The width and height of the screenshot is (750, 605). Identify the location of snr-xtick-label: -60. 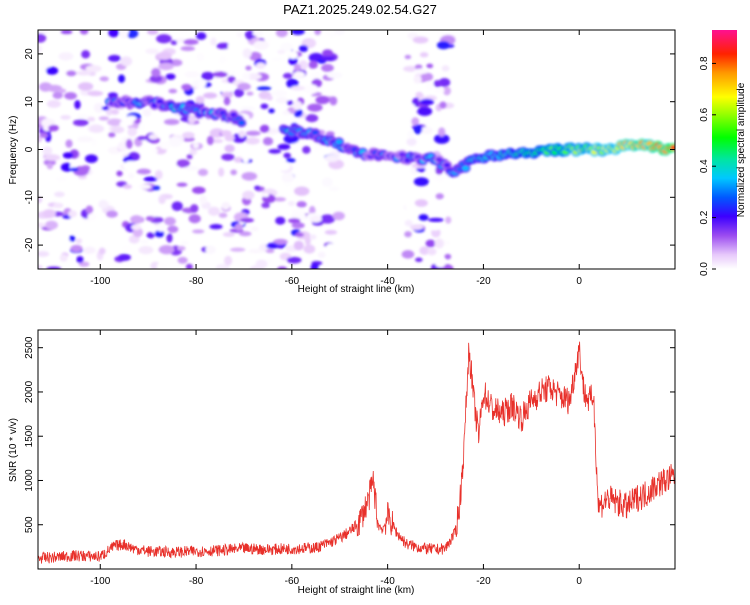
(292, 581).